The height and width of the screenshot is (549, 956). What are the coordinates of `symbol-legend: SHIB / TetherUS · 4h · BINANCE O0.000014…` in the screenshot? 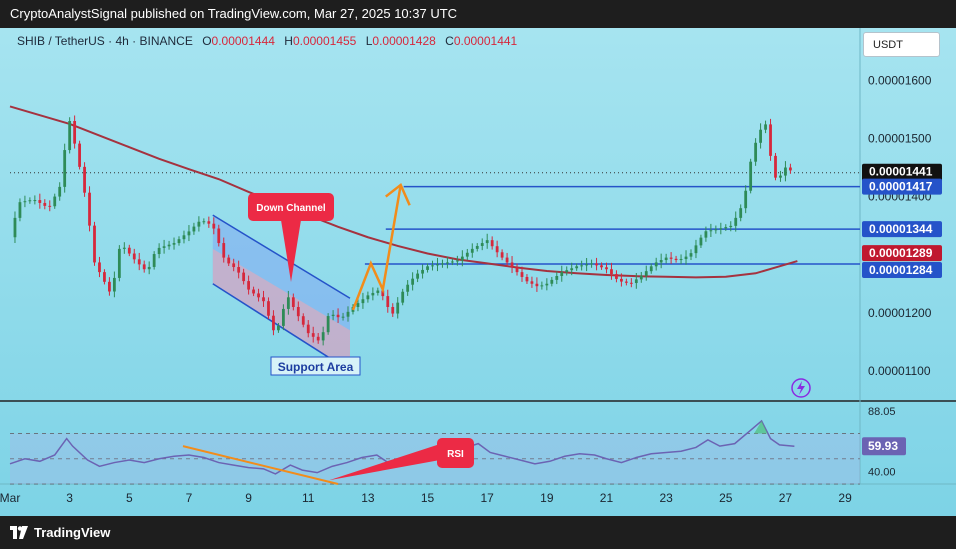 It's located at (267, 41).